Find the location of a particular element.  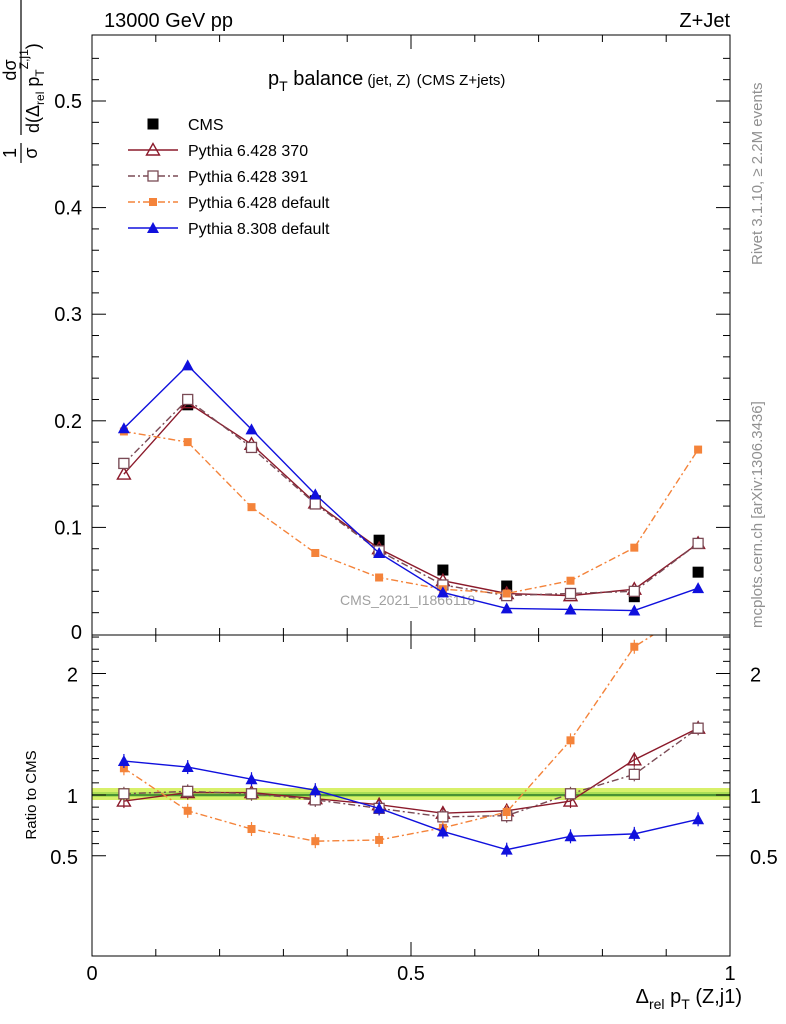

legend-item: Pythia 6.428 default is located at coordinates (229, 203).